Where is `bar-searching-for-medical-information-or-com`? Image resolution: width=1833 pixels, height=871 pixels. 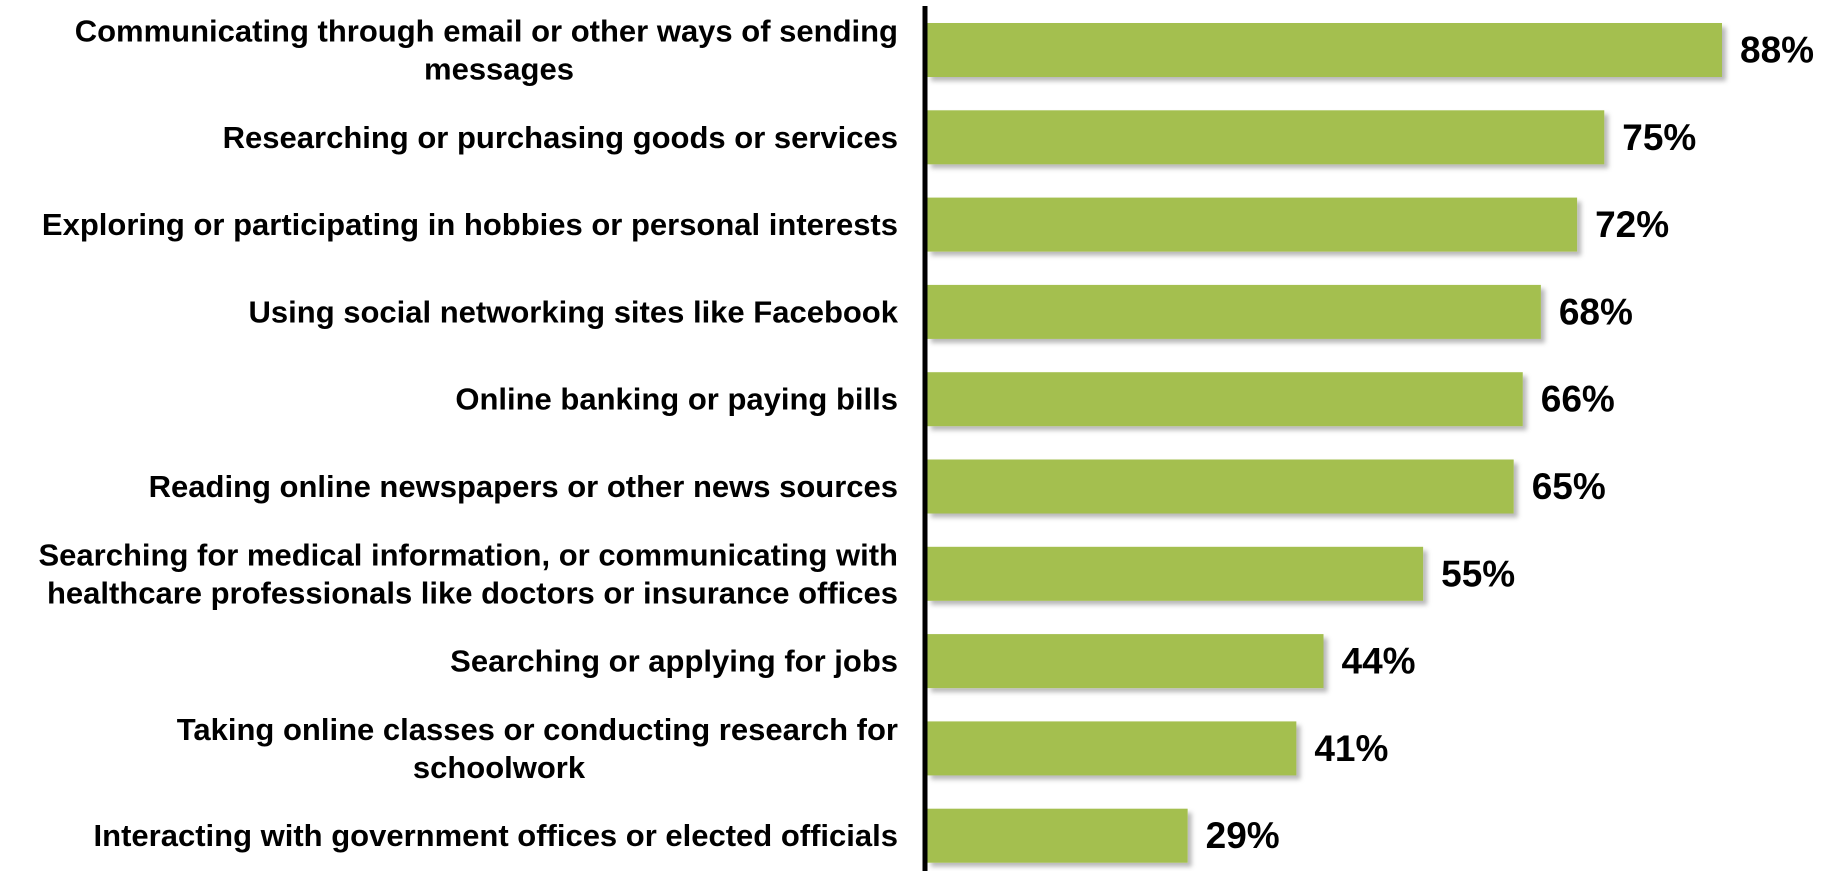
bar-searching-for-medical-information-or-com is located at coordinates (1175, 573).